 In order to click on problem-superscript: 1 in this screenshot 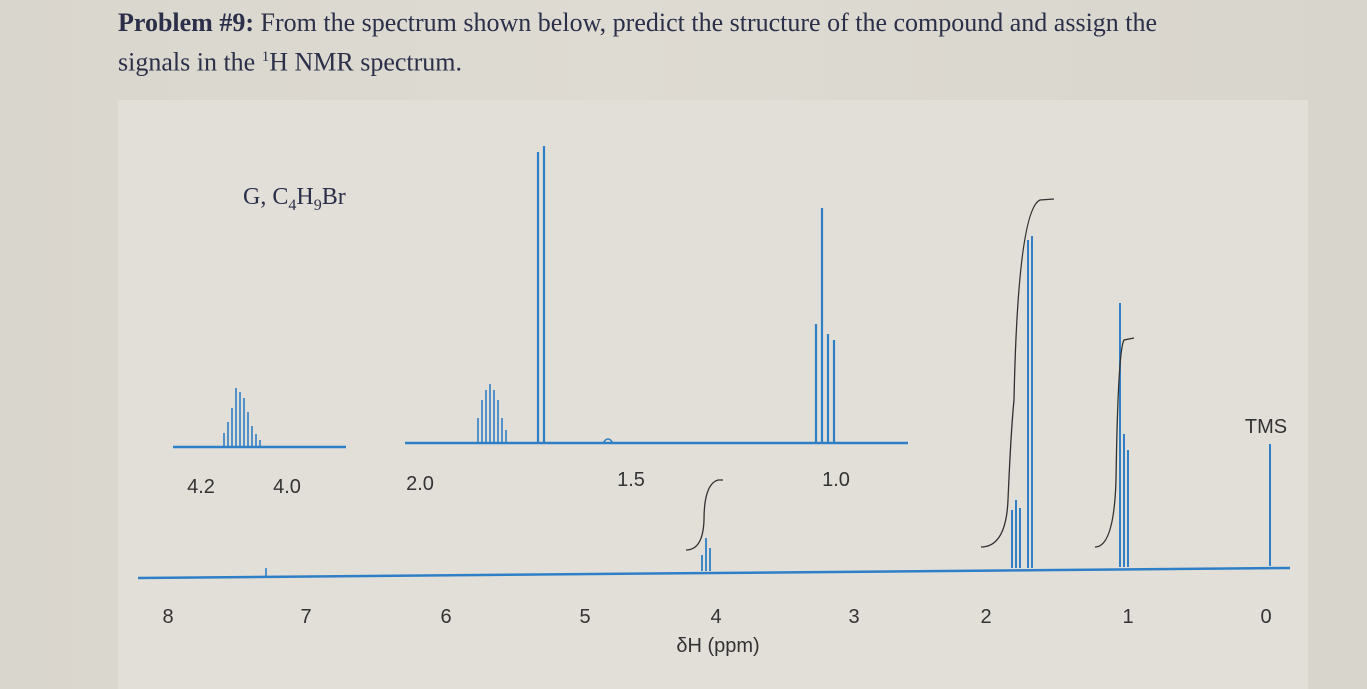, I will do `click(265, 57)`.